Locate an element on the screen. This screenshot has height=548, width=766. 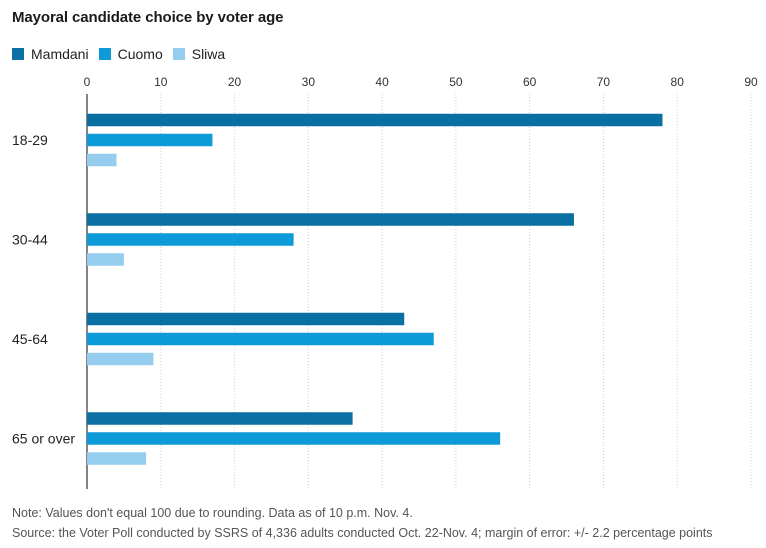
legend-label-sliwa: Sliwa is located at coordinates (208, 54).